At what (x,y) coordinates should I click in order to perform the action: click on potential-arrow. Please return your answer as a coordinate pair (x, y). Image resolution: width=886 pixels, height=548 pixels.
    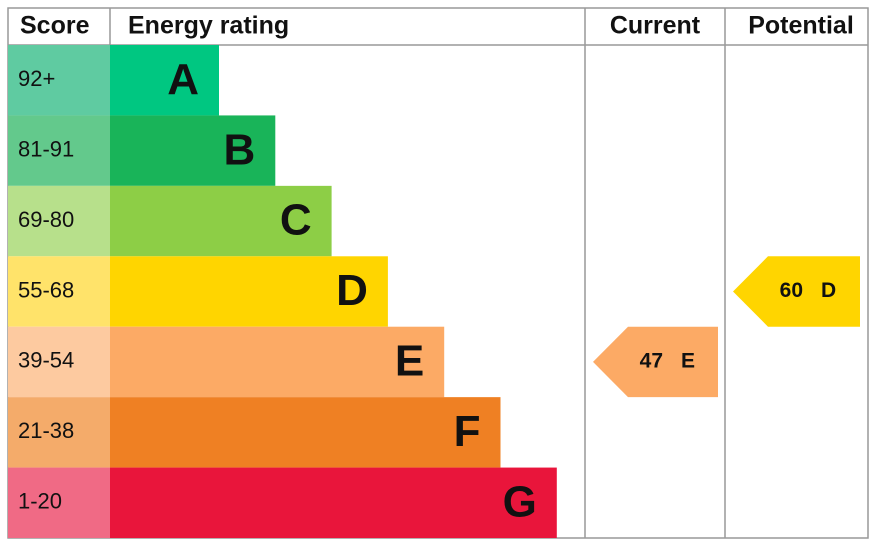
    Looking at the image, I should click on (796, 291).